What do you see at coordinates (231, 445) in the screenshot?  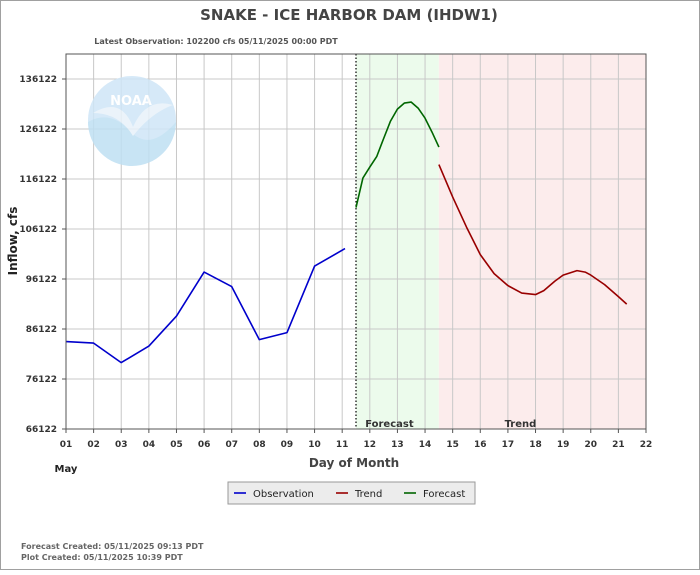 I see `x-tick-label: 07` at bounding box center [231, 445].